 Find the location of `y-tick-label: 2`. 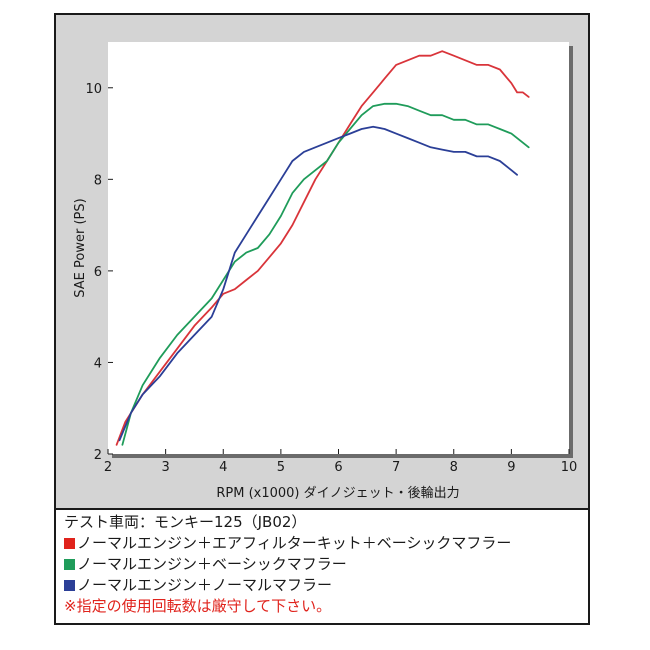

y-tick-label: 2 is located at coordinates (98, 455).